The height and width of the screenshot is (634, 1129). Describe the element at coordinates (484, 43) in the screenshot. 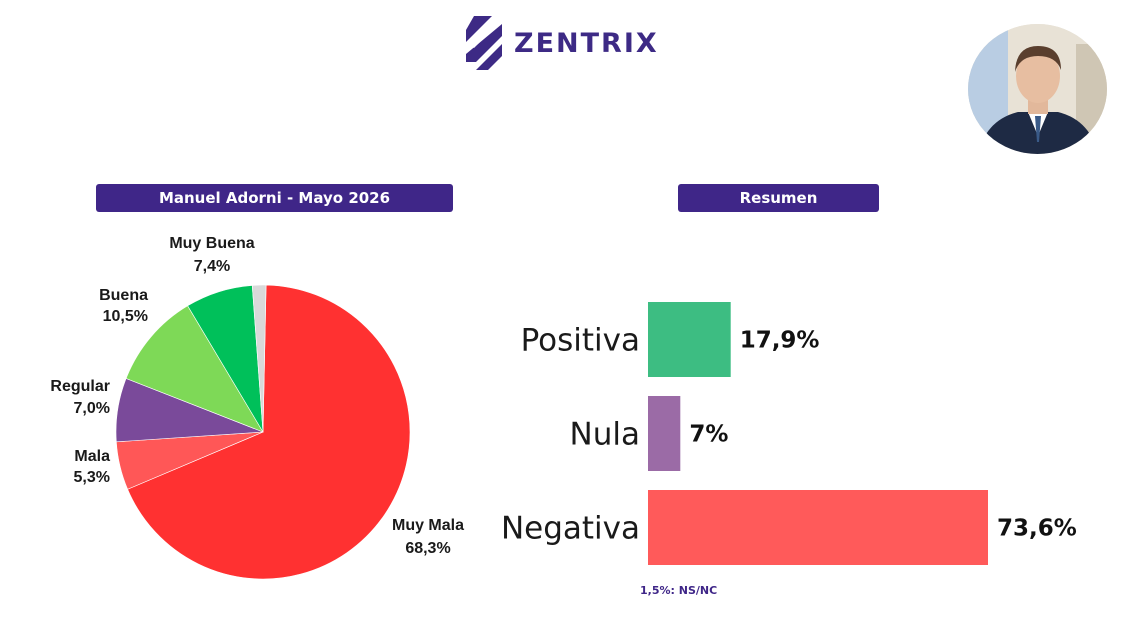

I see `zentrix-logo-icon` at that location.